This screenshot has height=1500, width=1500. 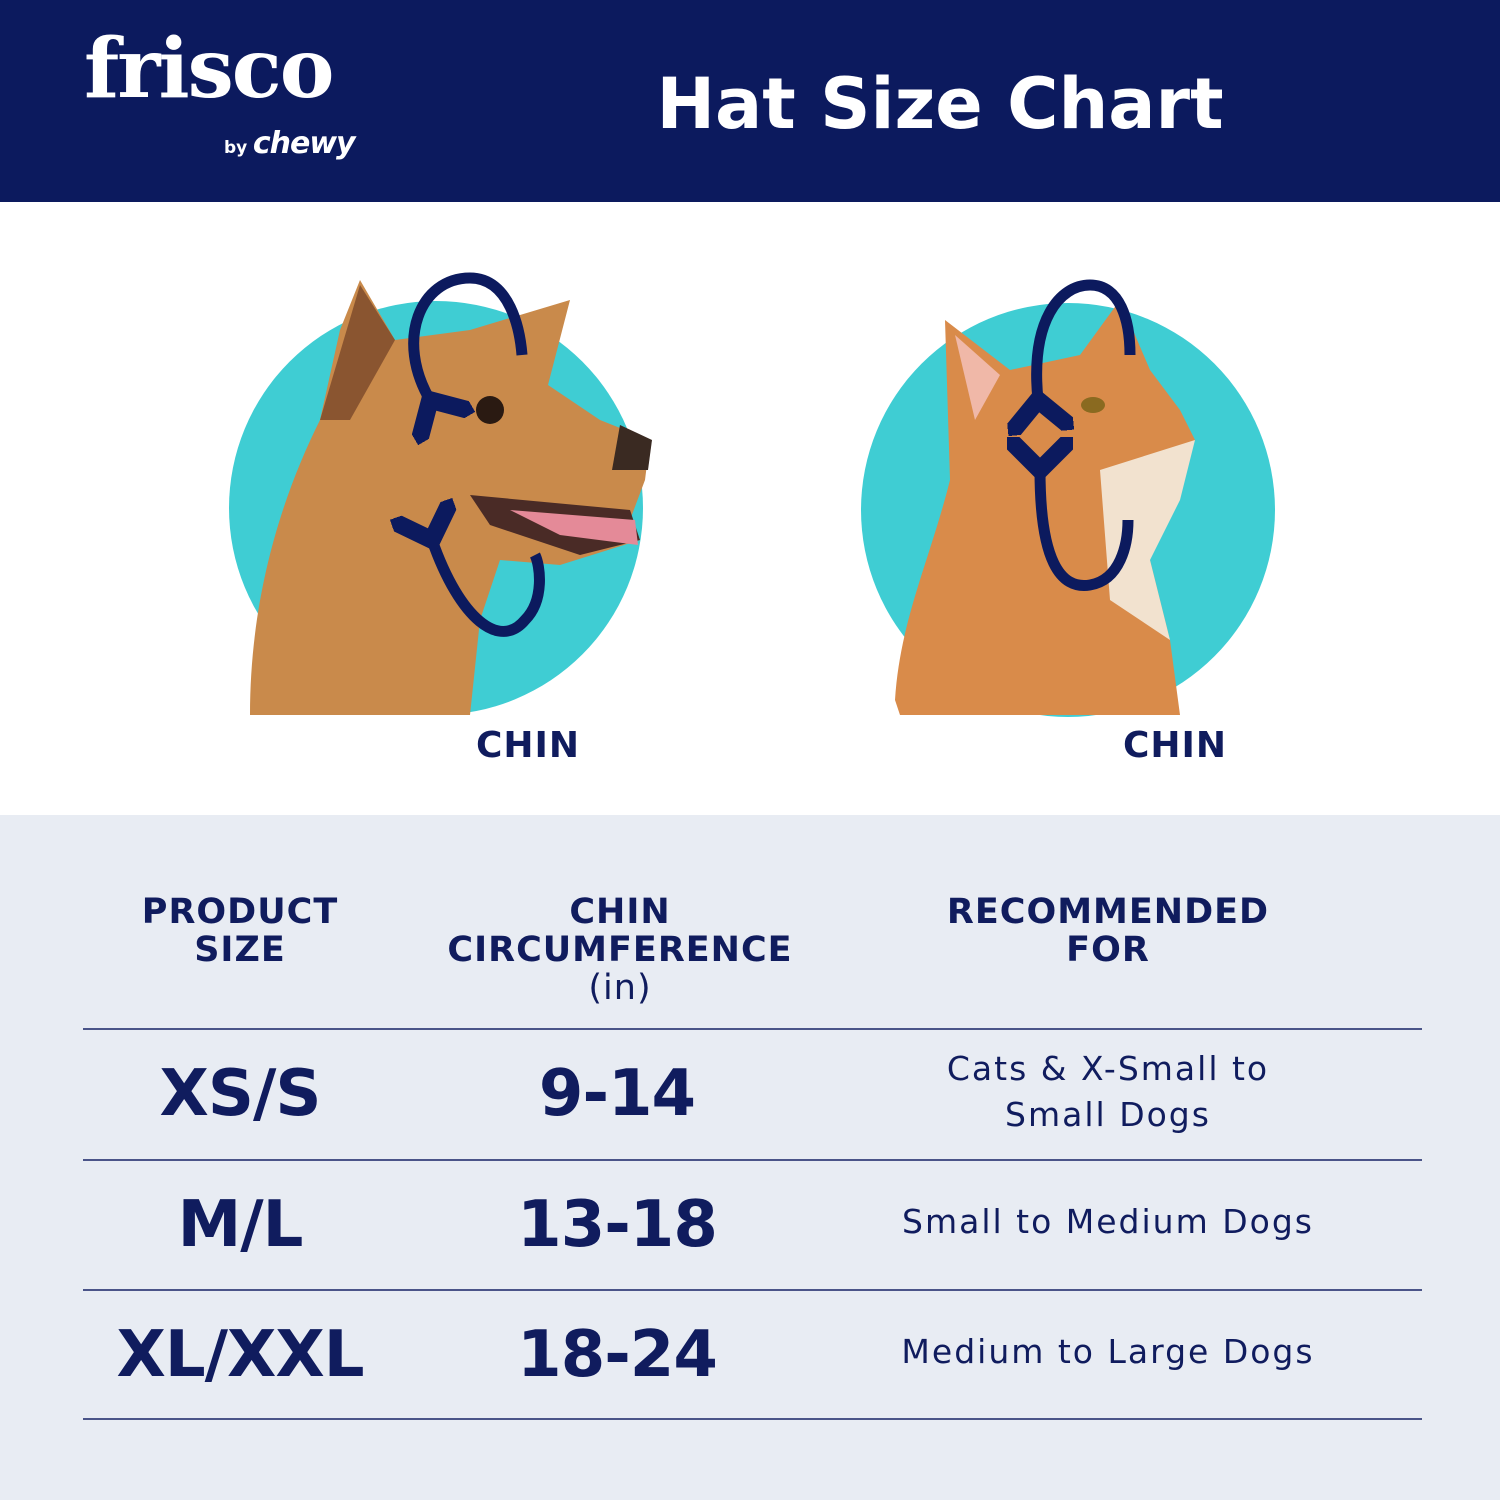 What do you see at coordinates (1086, 339) in the screenshot?
I see `cat-head-arrow-icon` at bounding box center [1086, 339].